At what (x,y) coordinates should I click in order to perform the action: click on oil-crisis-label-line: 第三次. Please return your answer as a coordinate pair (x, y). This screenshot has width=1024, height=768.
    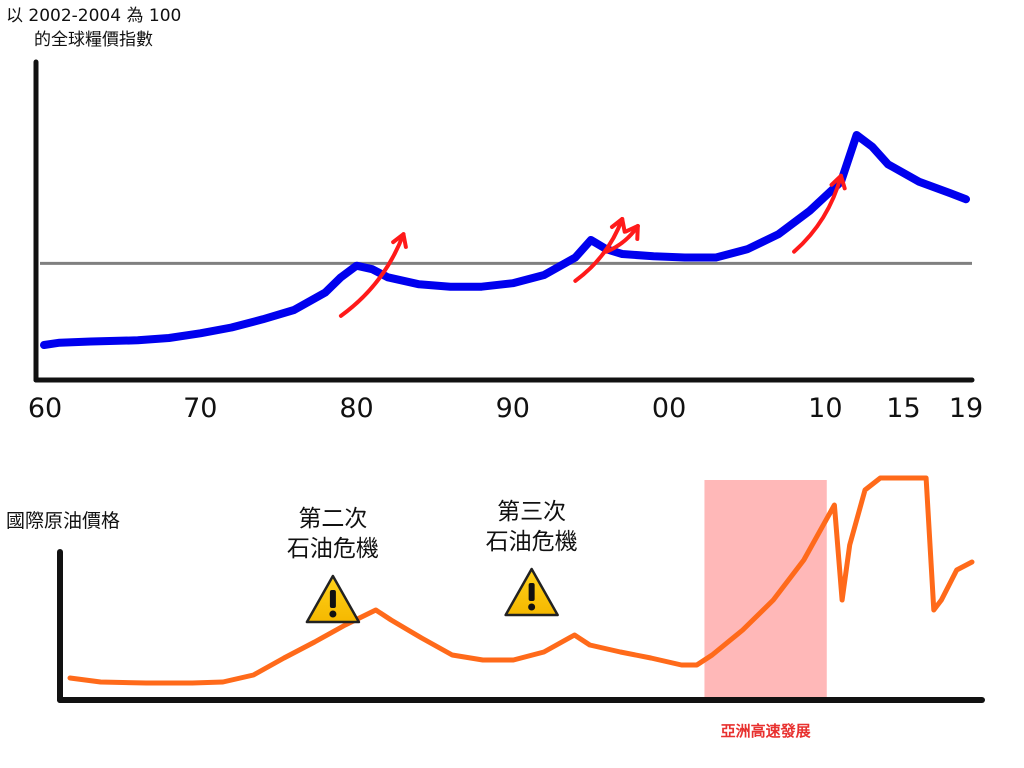
    Looking at the image, I should click on (532, 512).